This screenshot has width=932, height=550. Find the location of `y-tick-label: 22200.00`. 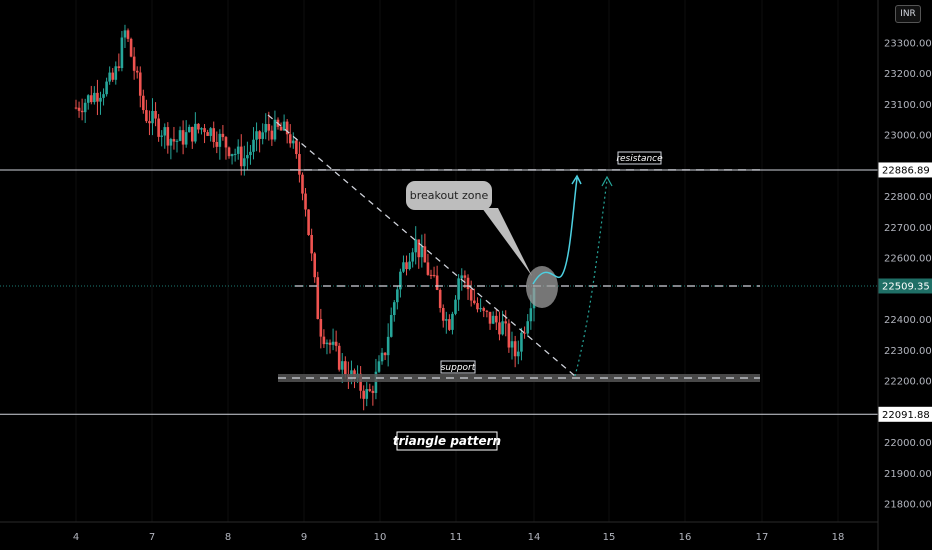

y-tick-label: 22200.00 is located at coordinates (908, 382).